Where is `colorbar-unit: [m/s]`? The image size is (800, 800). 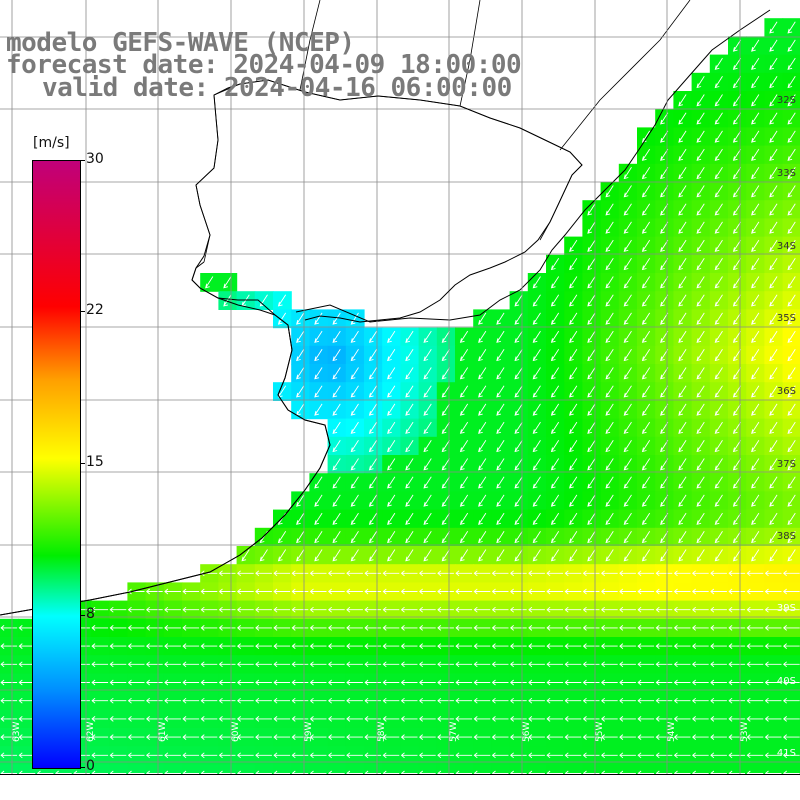 colorbar-unit: [m/s] is located at coordinates (51, 143).